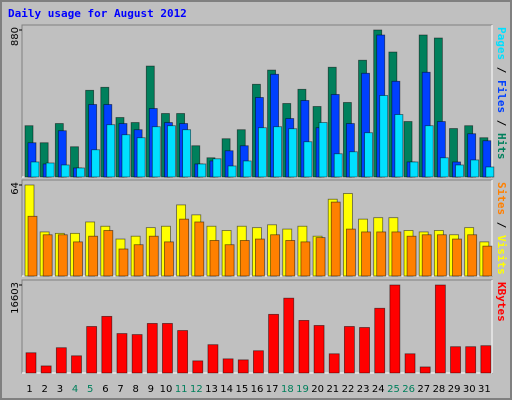 The image size is (512, 400). Describe the element at coordinates (332, 389) in the screenshot. I see `x-tick-label: 21` at that location.